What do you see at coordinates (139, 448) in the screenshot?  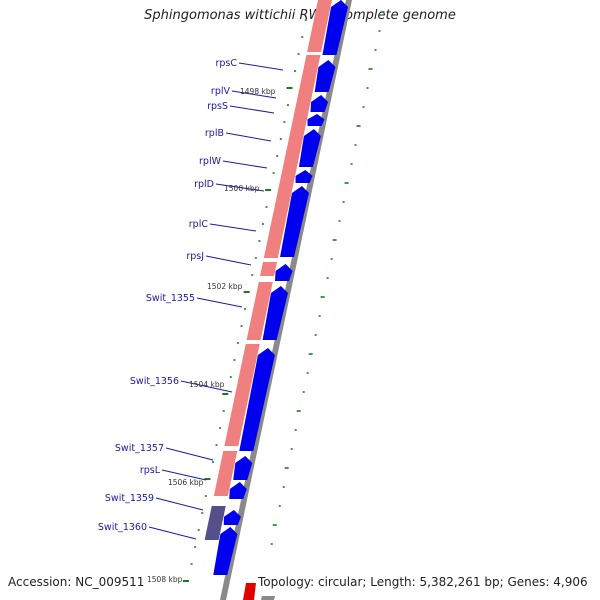 I see `gene-label: Swit_1357` at bounding box center [139, 448].